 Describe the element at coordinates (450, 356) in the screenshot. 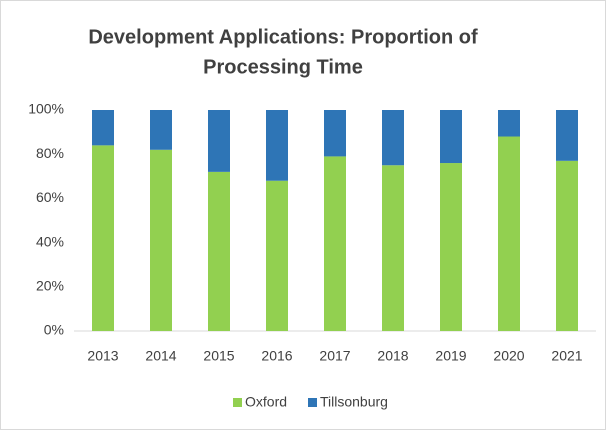

I see `x-tick-label: 2019` at that location.